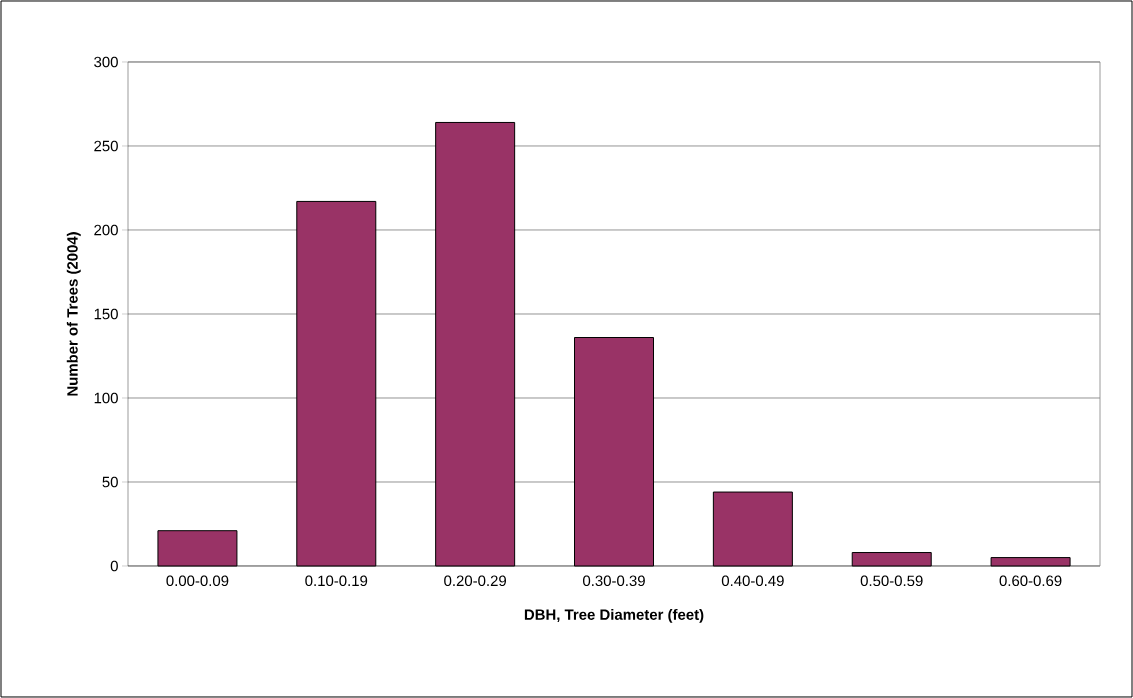 Image resolution: width=1133 pixels, height=698 pixels. What do you see at coordinates (475, 581) in the screenshot?
I see `x-tick-label: 0.20-0.29` at bounding box center [475, 581].